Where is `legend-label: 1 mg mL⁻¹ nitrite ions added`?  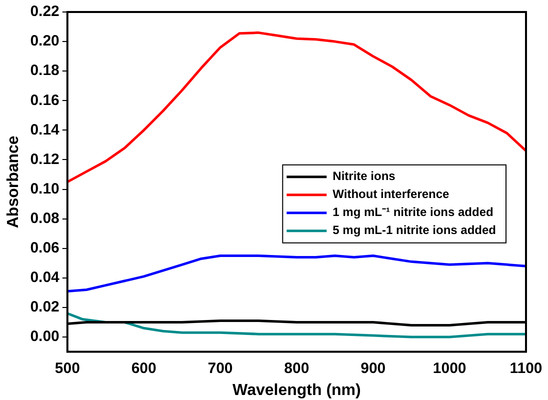
legend-label: 1 mg mL⁻¹ nitrite ions added is located at coordinates (413, 212).